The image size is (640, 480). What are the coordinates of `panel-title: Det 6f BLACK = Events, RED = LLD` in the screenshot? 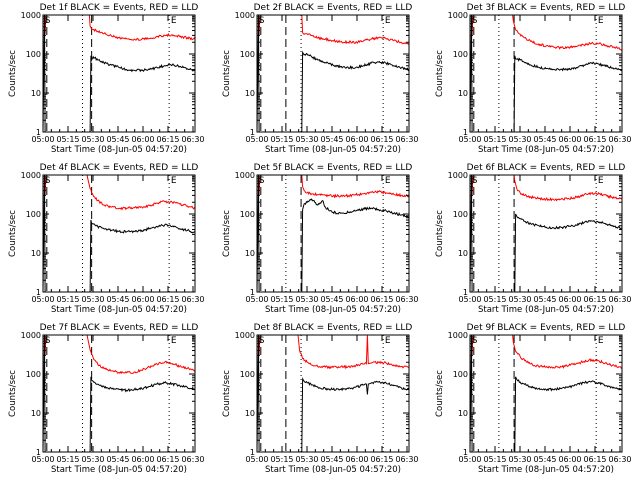 It's located at (546, 168).